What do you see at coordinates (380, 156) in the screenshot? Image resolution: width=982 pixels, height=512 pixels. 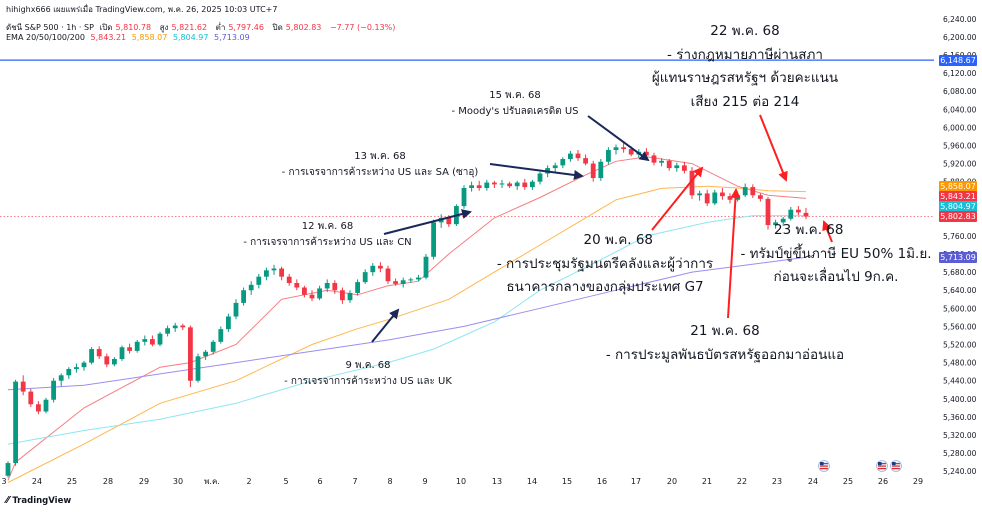 I see `annotation-date: 13 พ.ค. 68` at bounding box center [380, 156].